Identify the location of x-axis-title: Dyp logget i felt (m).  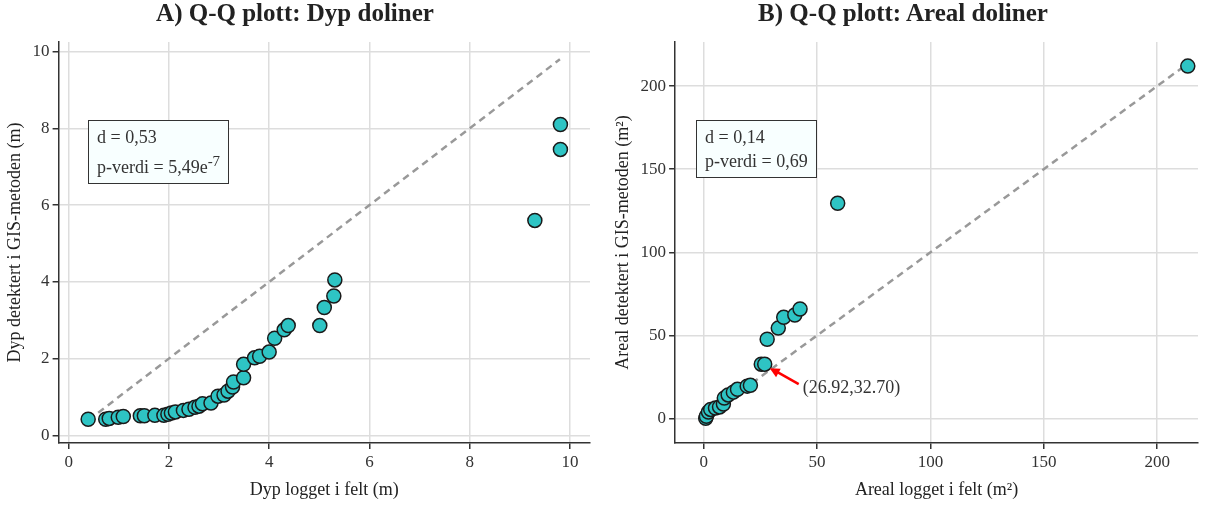
(324, 489).